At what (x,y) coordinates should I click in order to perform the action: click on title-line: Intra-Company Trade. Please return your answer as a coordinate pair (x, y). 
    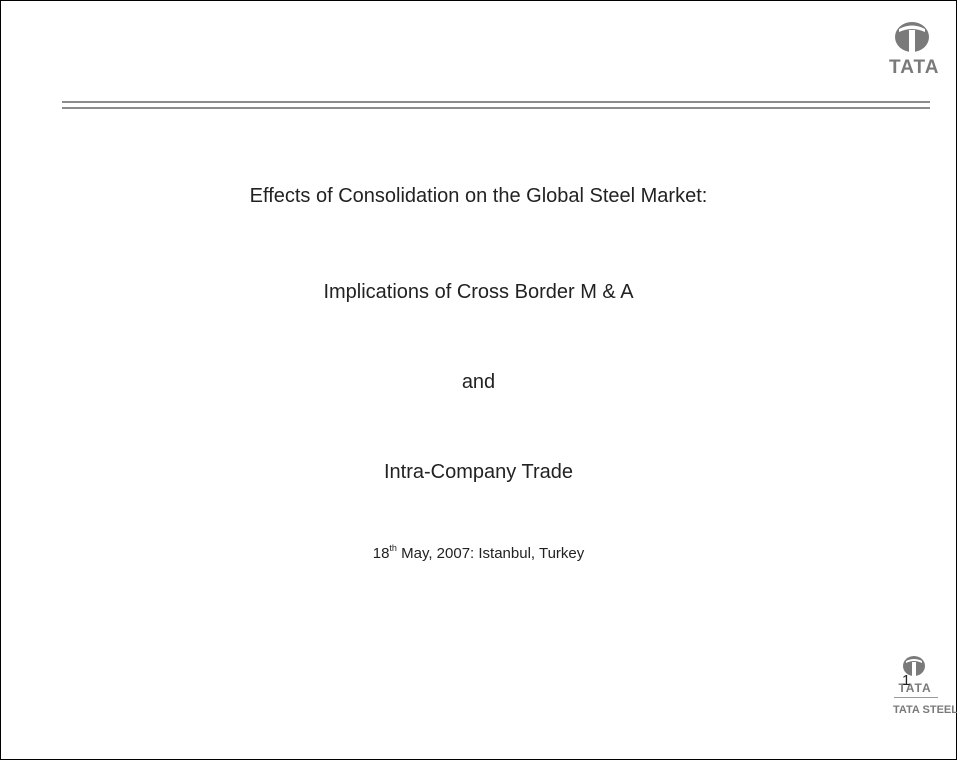
    Looking at the image, I should click on (478, 472).